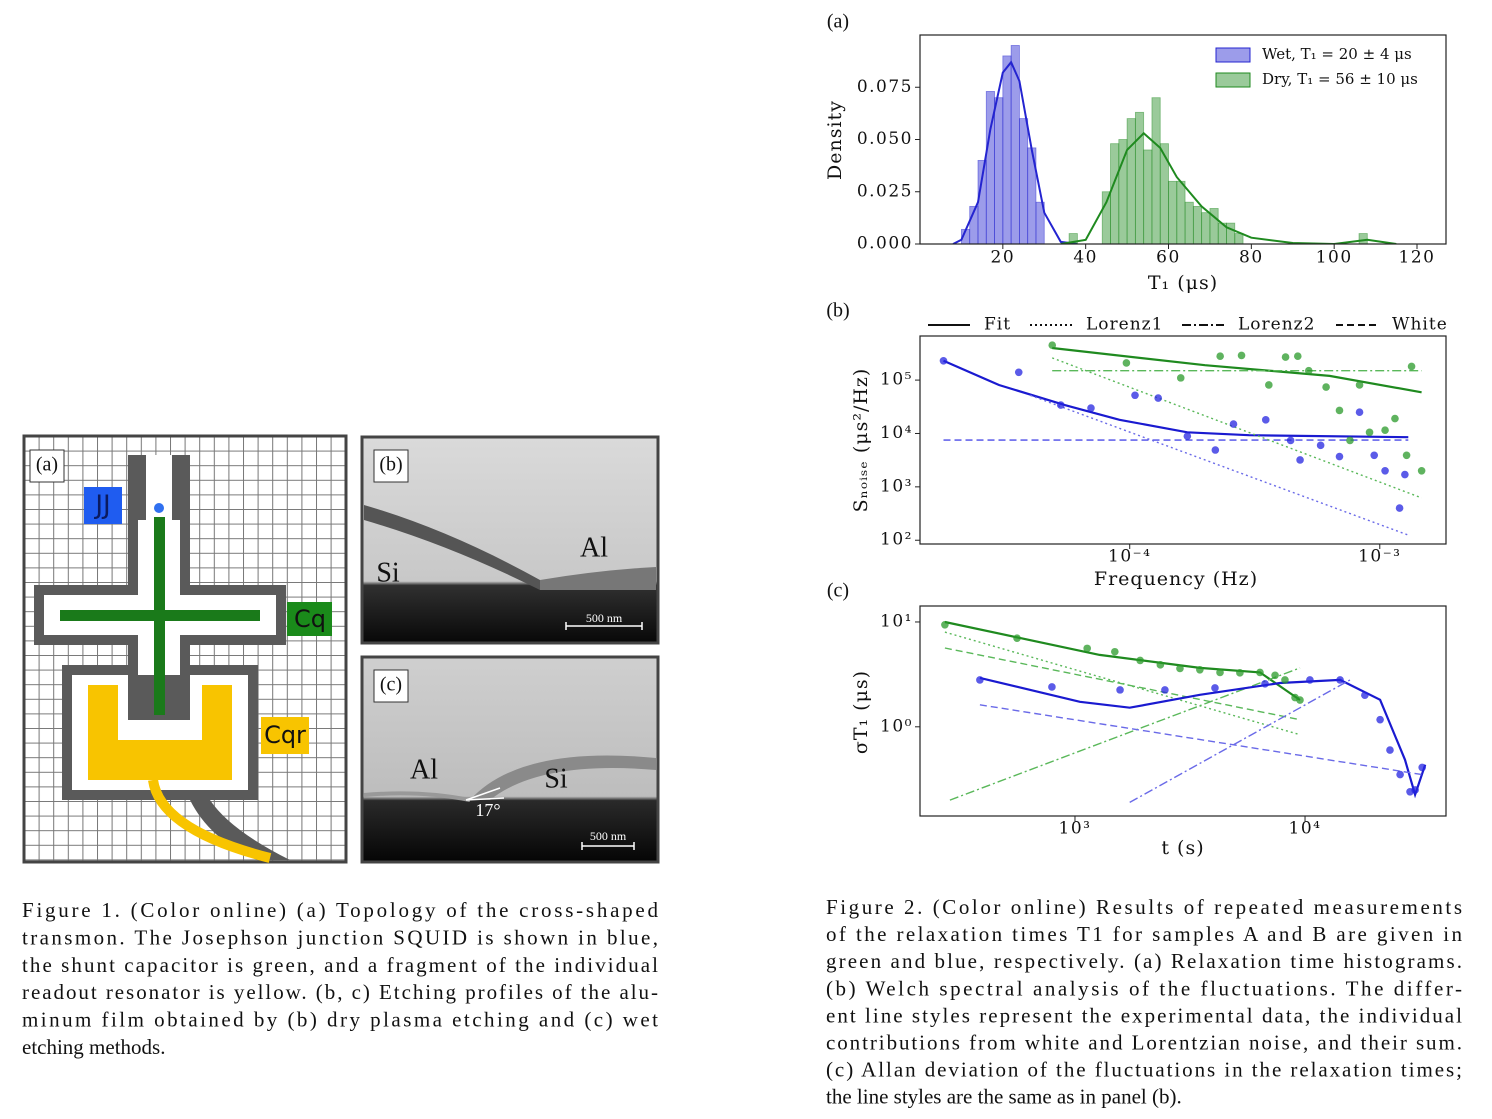 This screenshot has width=1492, height=1119. Describe the element at coordinates (1417, 258) in the screenshot. I see `x-tick-label: 120` at that location.